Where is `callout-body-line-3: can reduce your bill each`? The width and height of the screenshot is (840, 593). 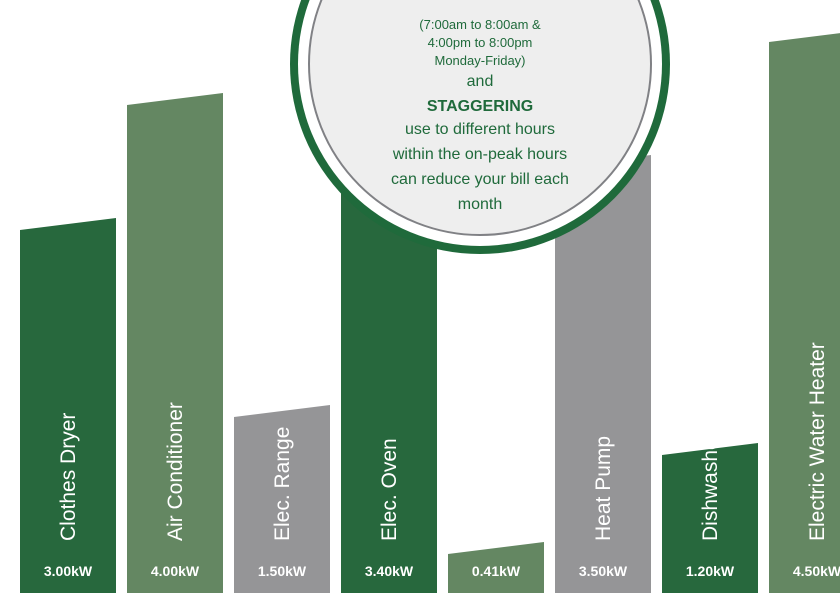
callout-body-line-3: can reduce your bill each is located at coordinates (480, 179).